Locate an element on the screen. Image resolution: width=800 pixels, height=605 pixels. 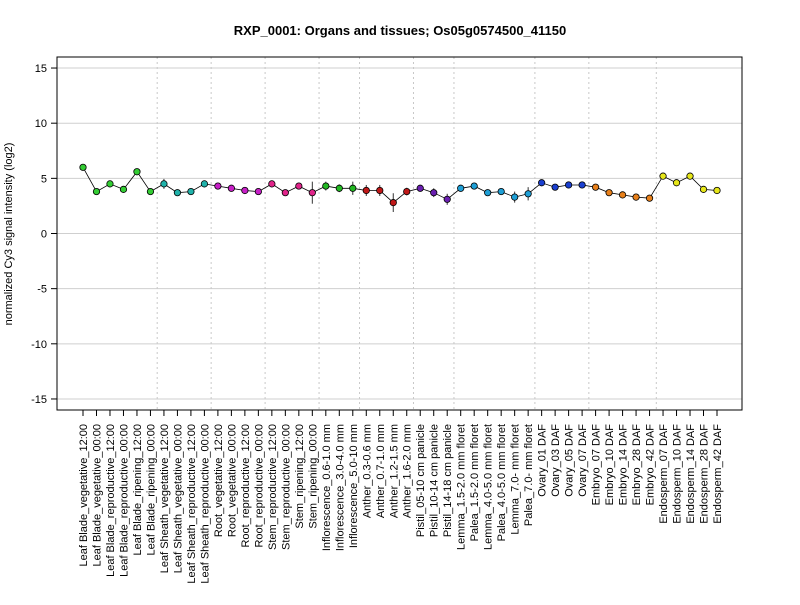
x-tick-label: Ovary_01 DAF is located at coordinates (543, 460).